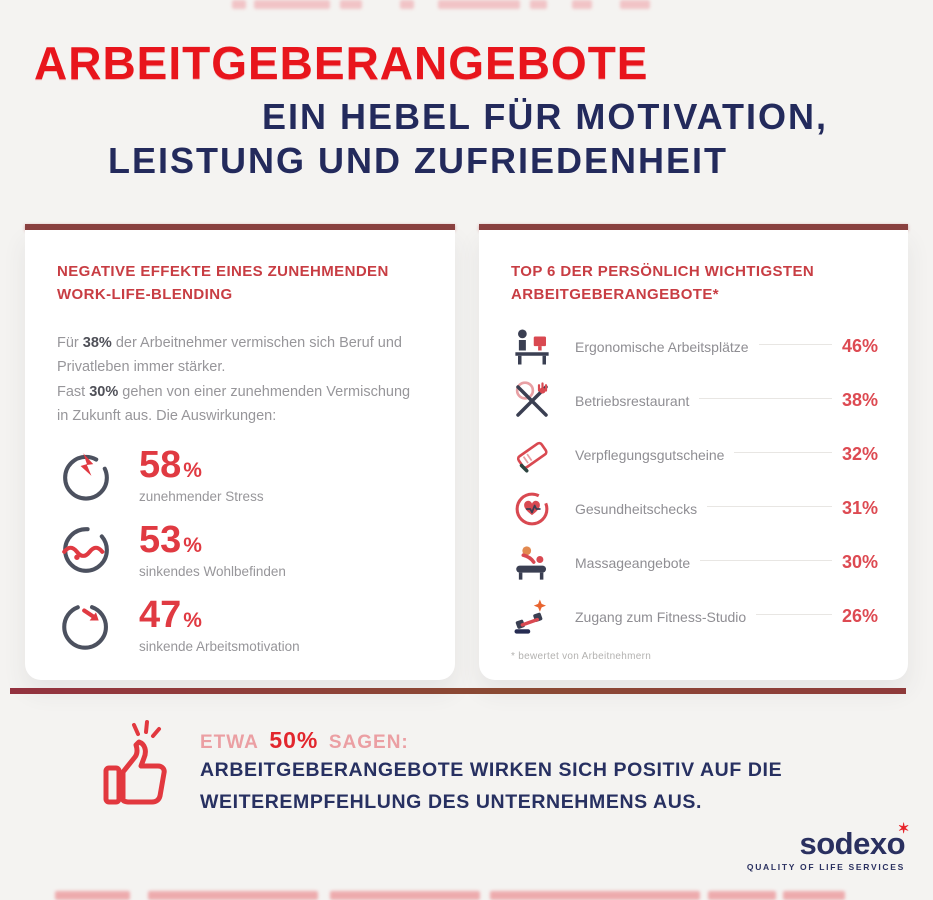 This screenshot has width=933, height=900. I want to click on offer-label: Ergonomische Arbeitsplätze, so click(662, 346).